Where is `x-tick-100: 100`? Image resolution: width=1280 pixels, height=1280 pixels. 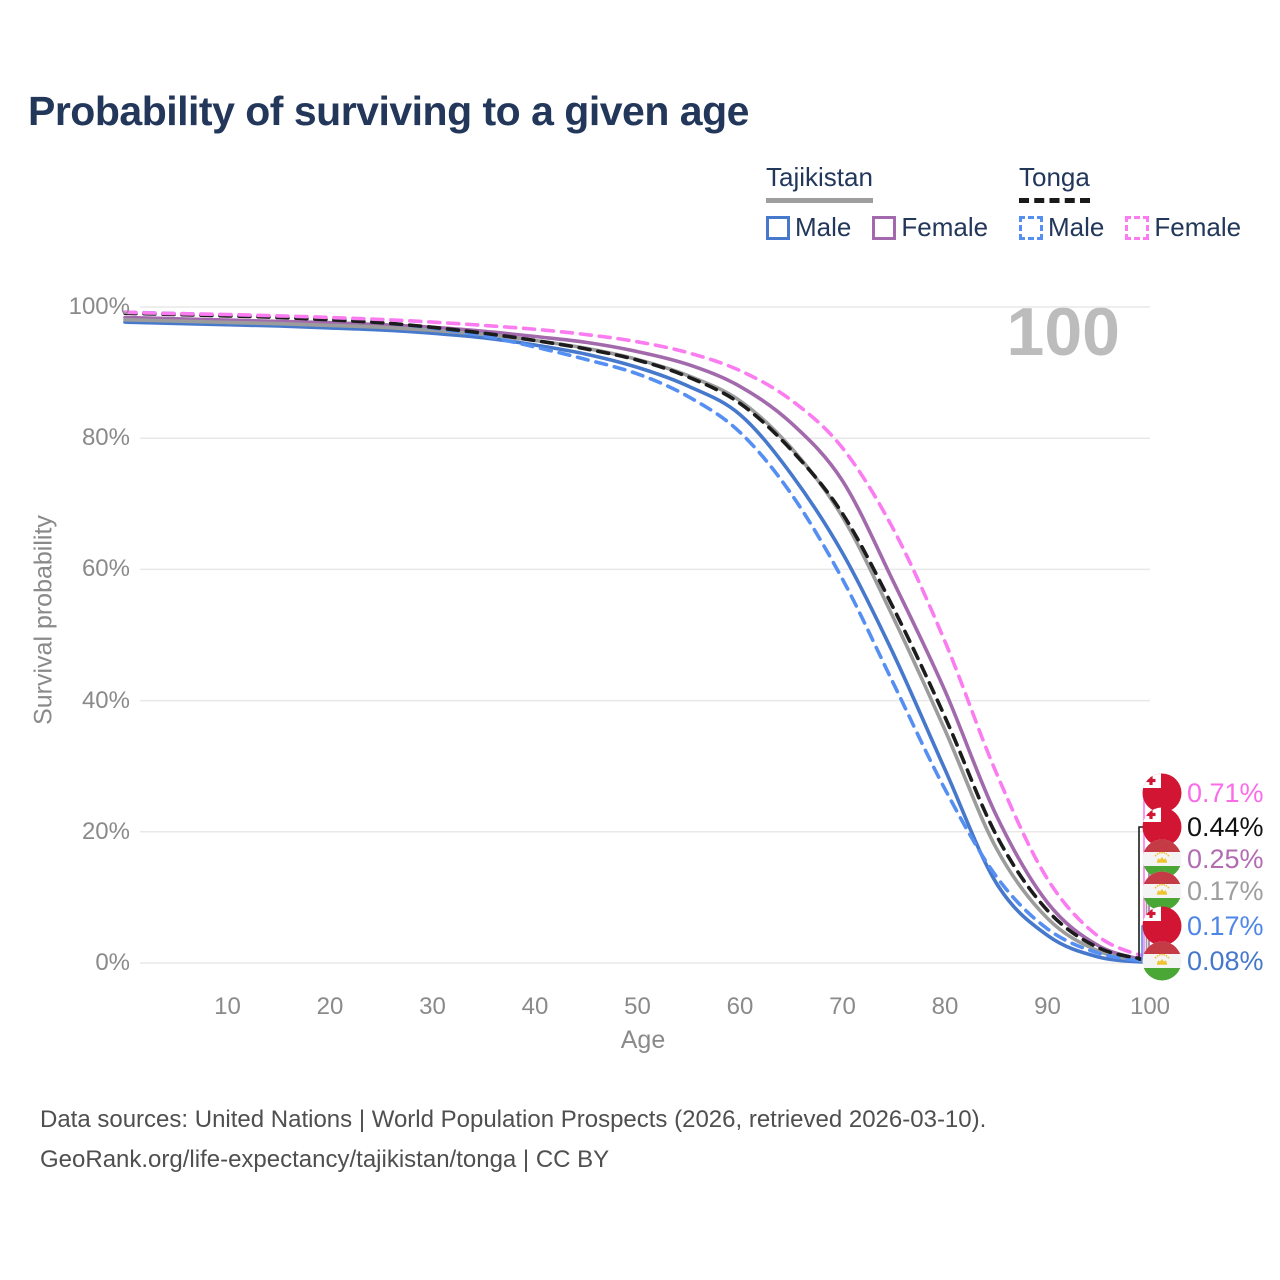 x-tick-100: 100 is located at coordinates (1150, 1006).